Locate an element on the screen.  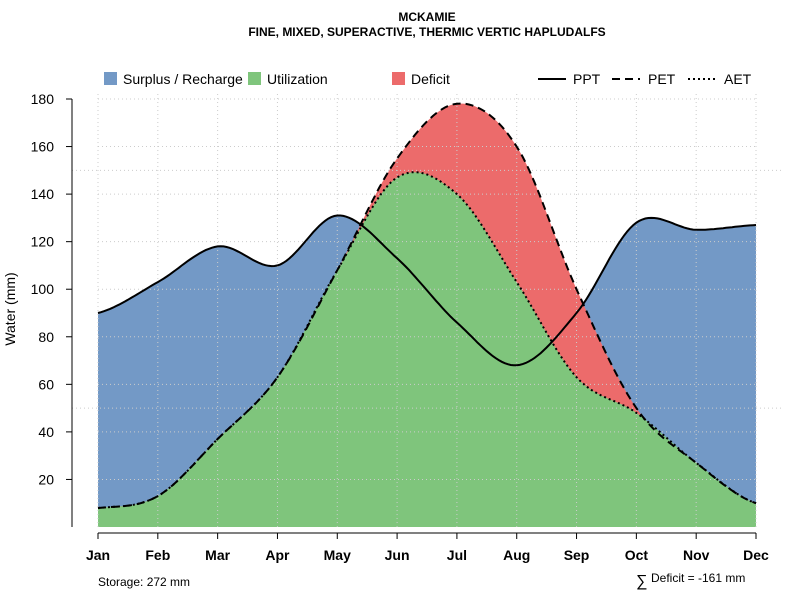
legend-swatch-deficit is located at coordinates (398, 78).